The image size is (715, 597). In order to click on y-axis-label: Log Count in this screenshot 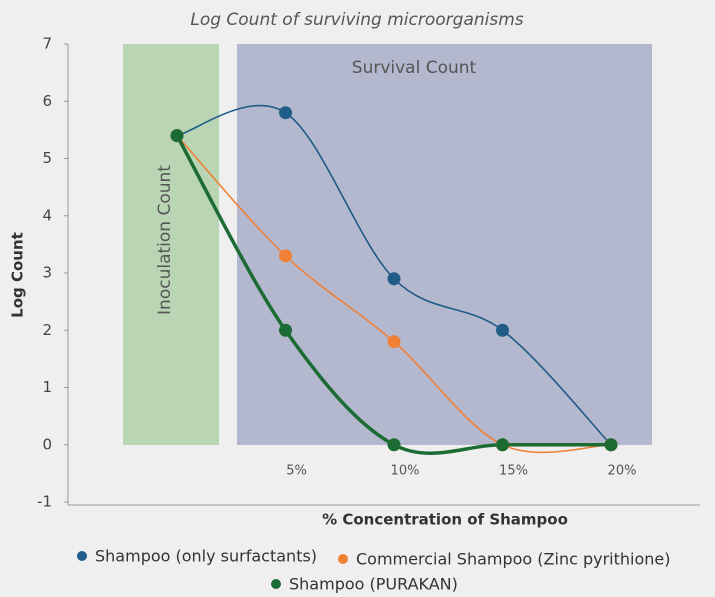, I will do `click(18, 275)`.